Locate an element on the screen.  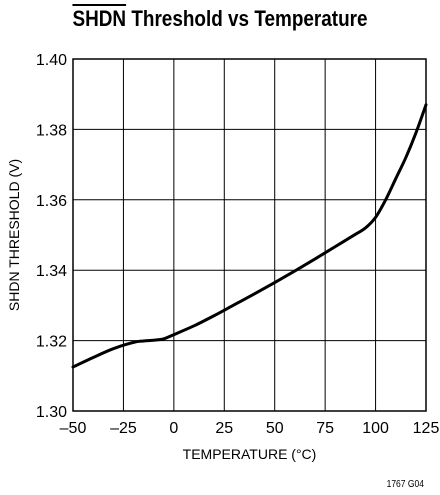
x-tick-label: –25 is located at coordinates (123, 428).